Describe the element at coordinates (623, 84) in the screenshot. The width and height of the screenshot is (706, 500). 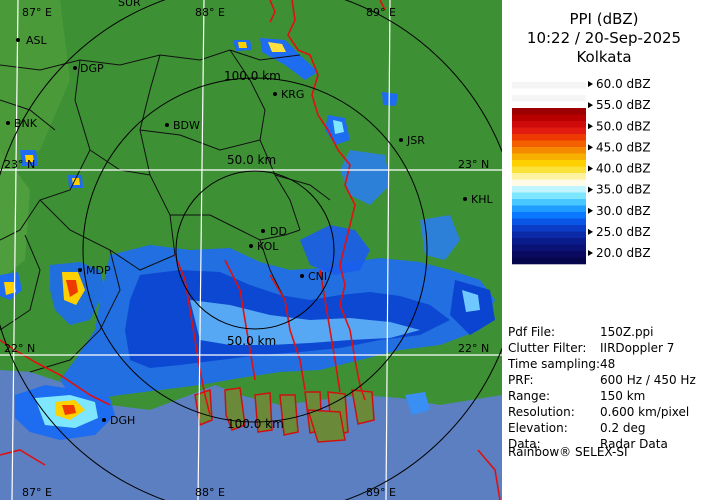
I see `legend-label: 60.0 dBZ` at that location.